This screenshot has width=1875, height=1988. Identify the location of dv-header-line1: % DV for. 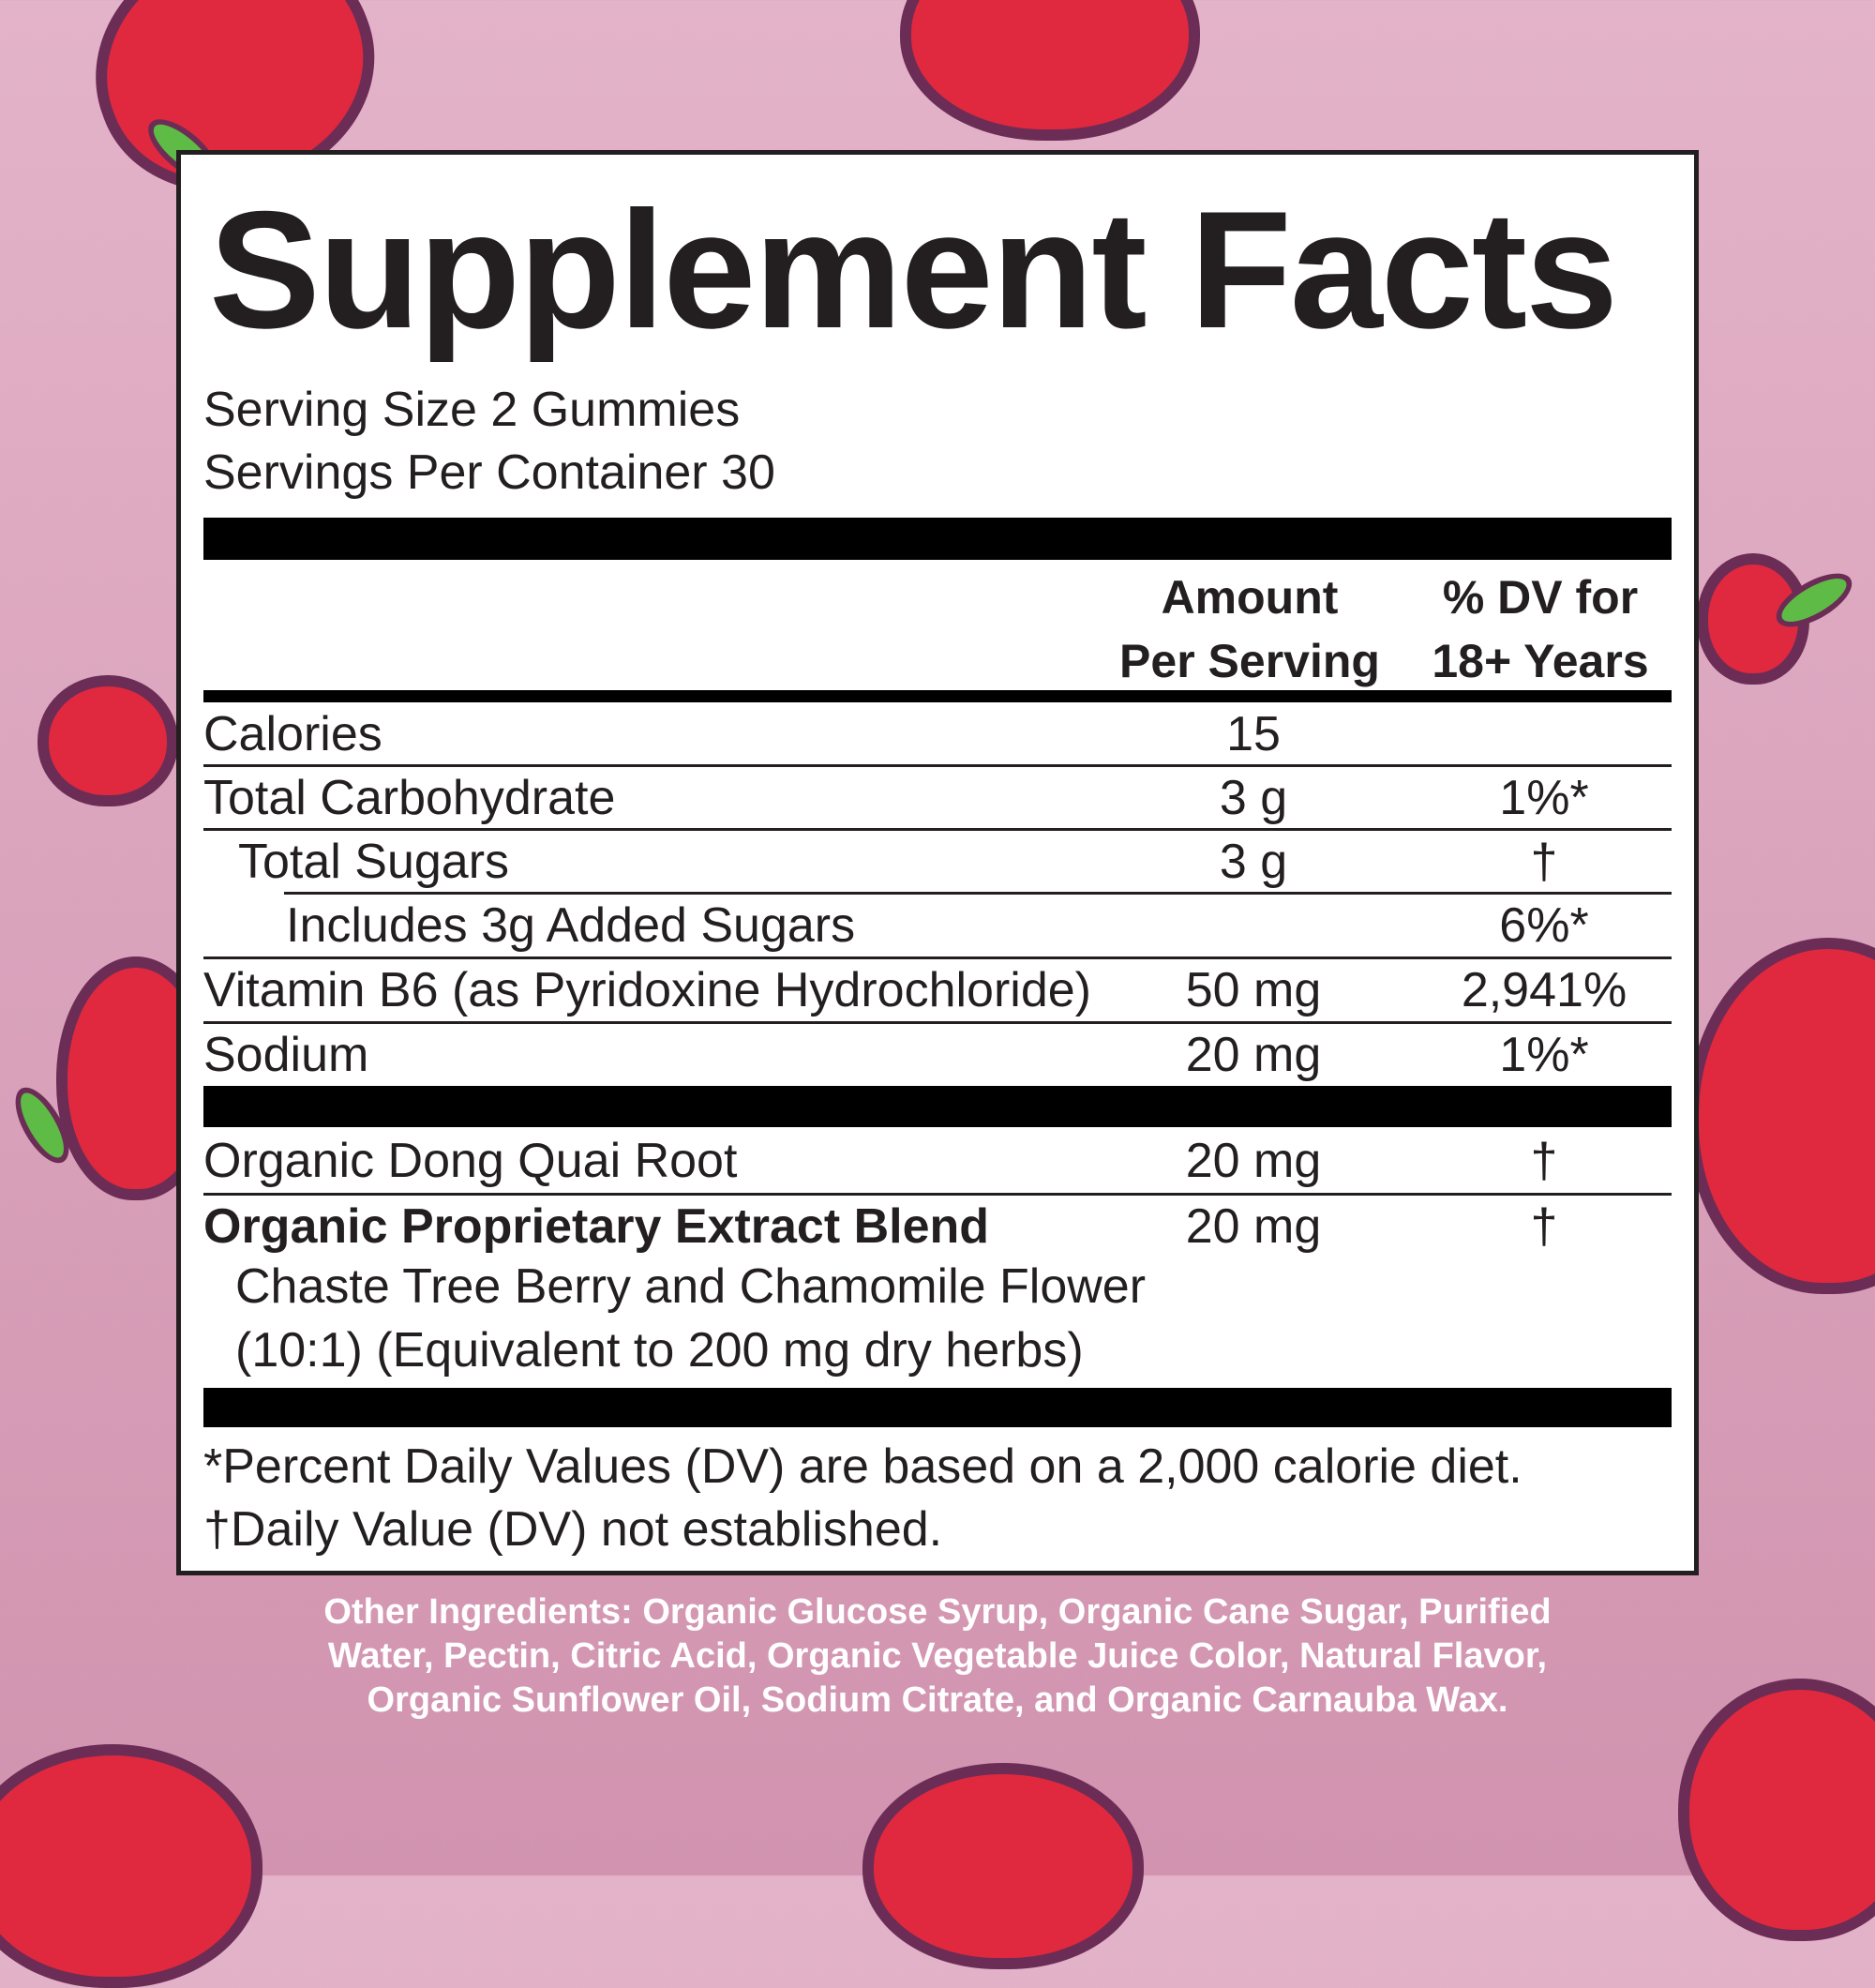
(1540, 597).